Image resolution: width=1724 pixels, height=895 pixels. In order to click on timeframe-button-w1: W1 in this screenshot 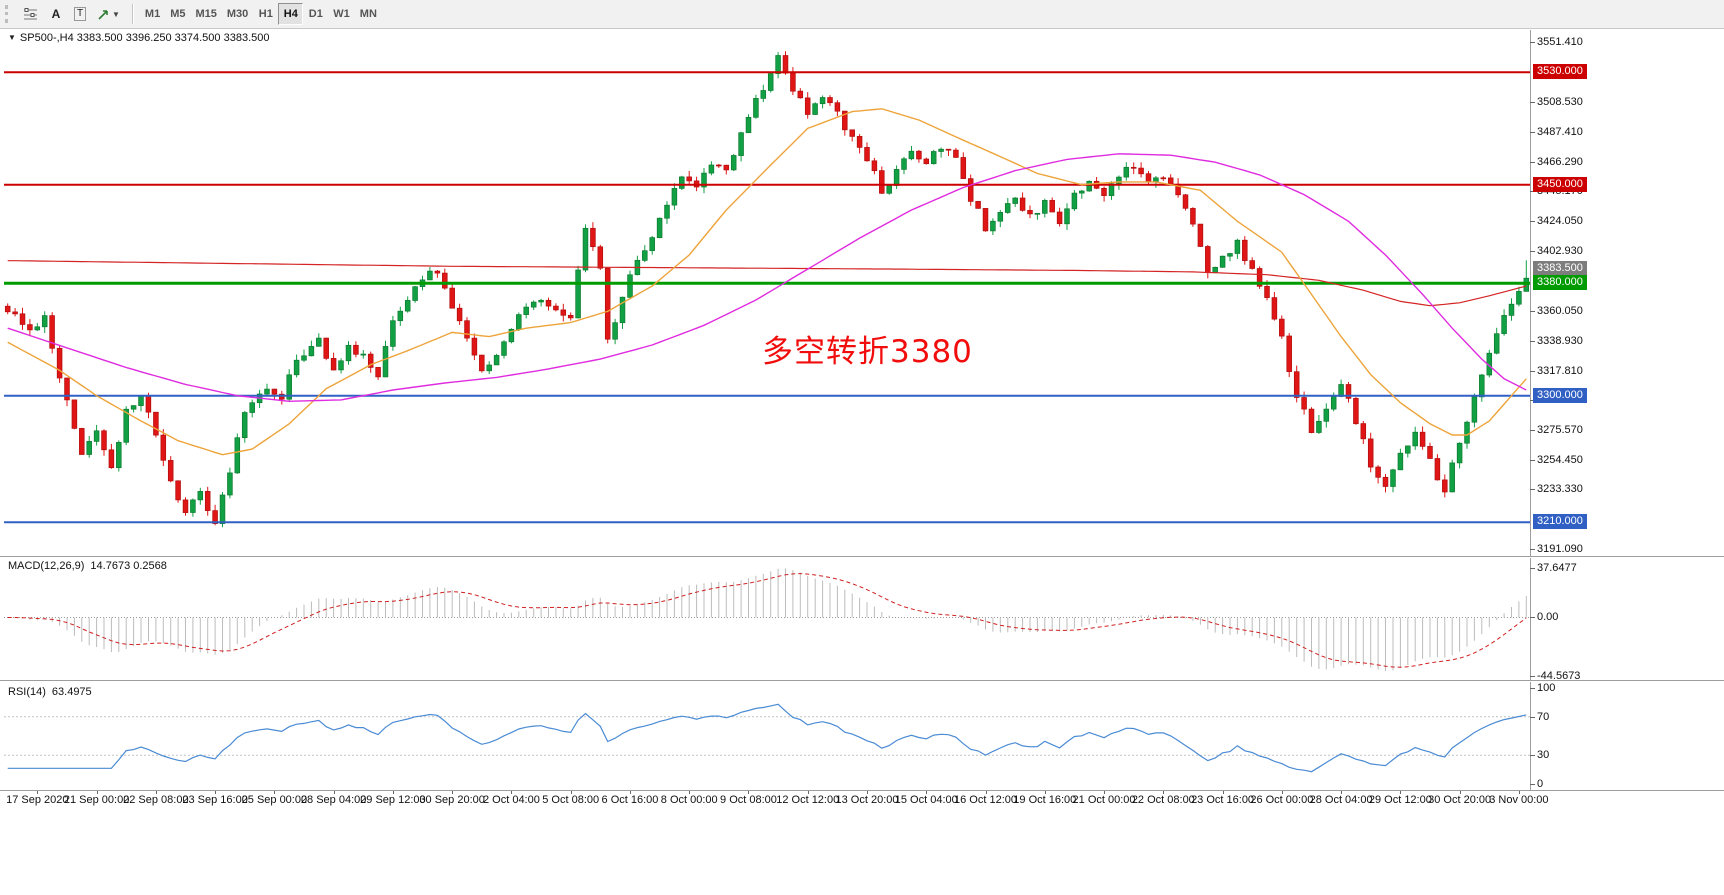, I will do `click(341, 14)`.